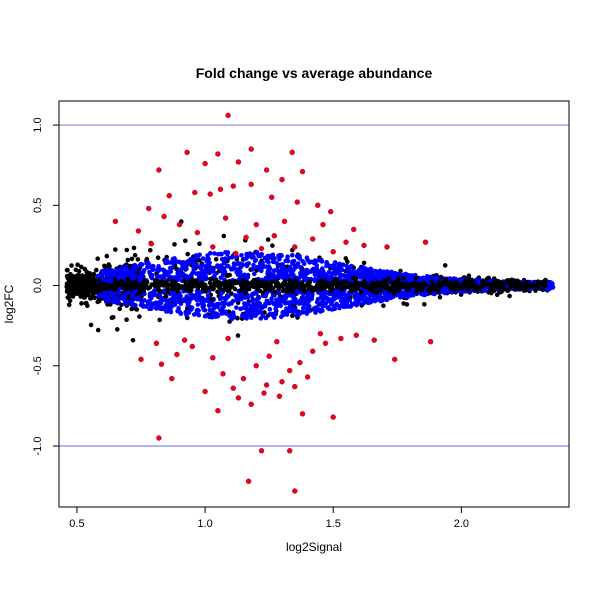 The image size is (600, 600). What do you see at coordinates (38, 446) in the screenshot?
I see `y-tick-label: -1.0` at bounding box center [38, 446].